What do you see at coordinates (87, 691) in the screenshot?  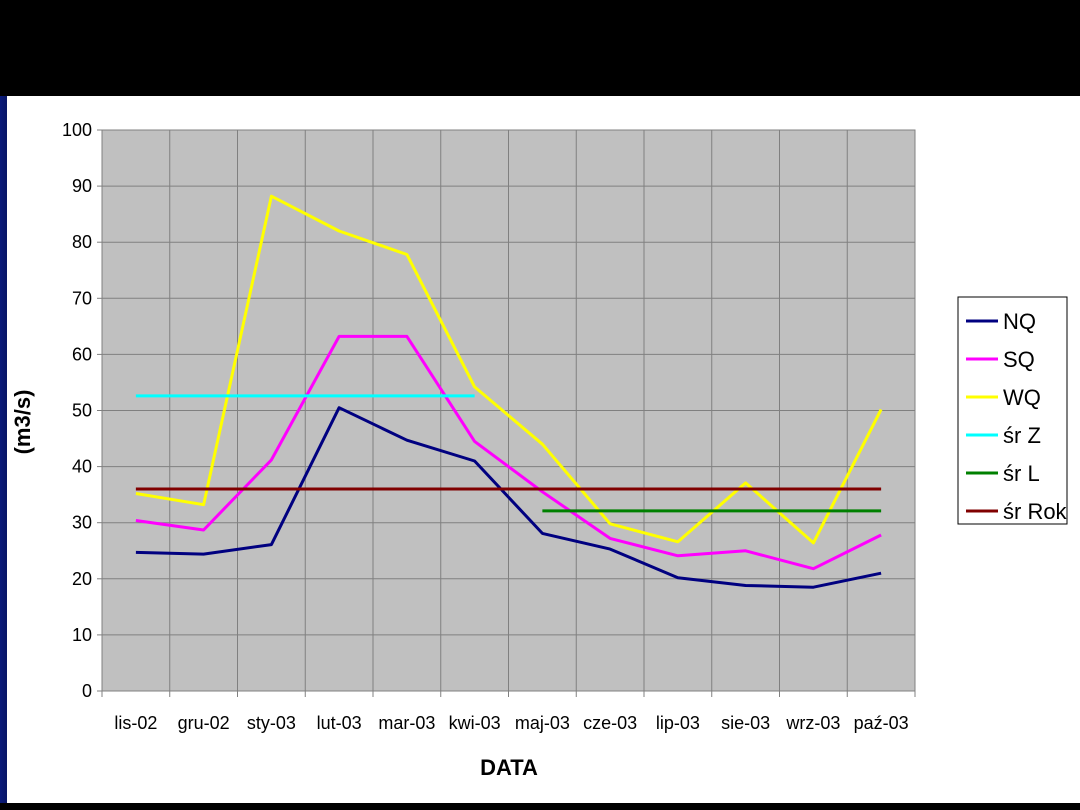 I see `y-tick-label: 0` at bounding box center [87, 691].